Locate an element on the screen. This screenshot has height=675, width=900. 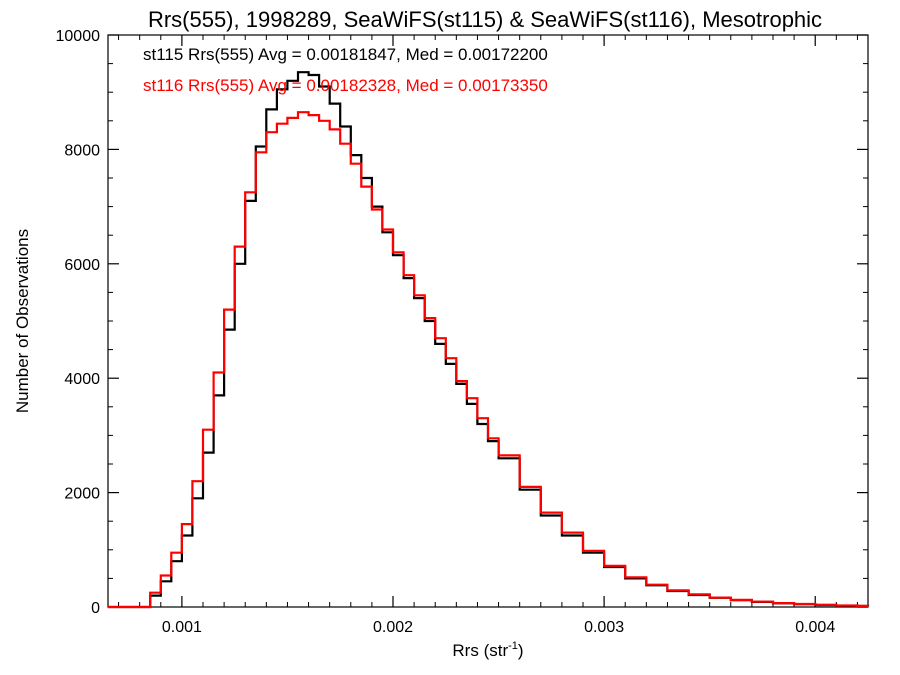
x-axis-label: Rrs (str-1) is located at coordinates (487, 650).